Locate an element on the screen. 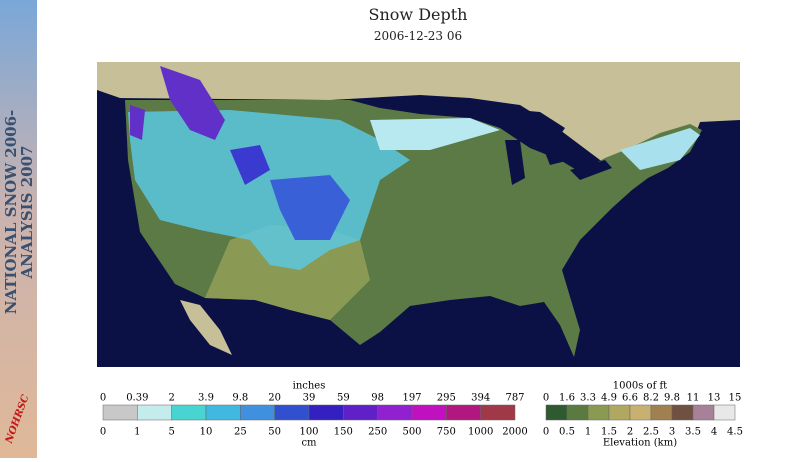  legend-label: 13 is located at coordinates (714, 398).